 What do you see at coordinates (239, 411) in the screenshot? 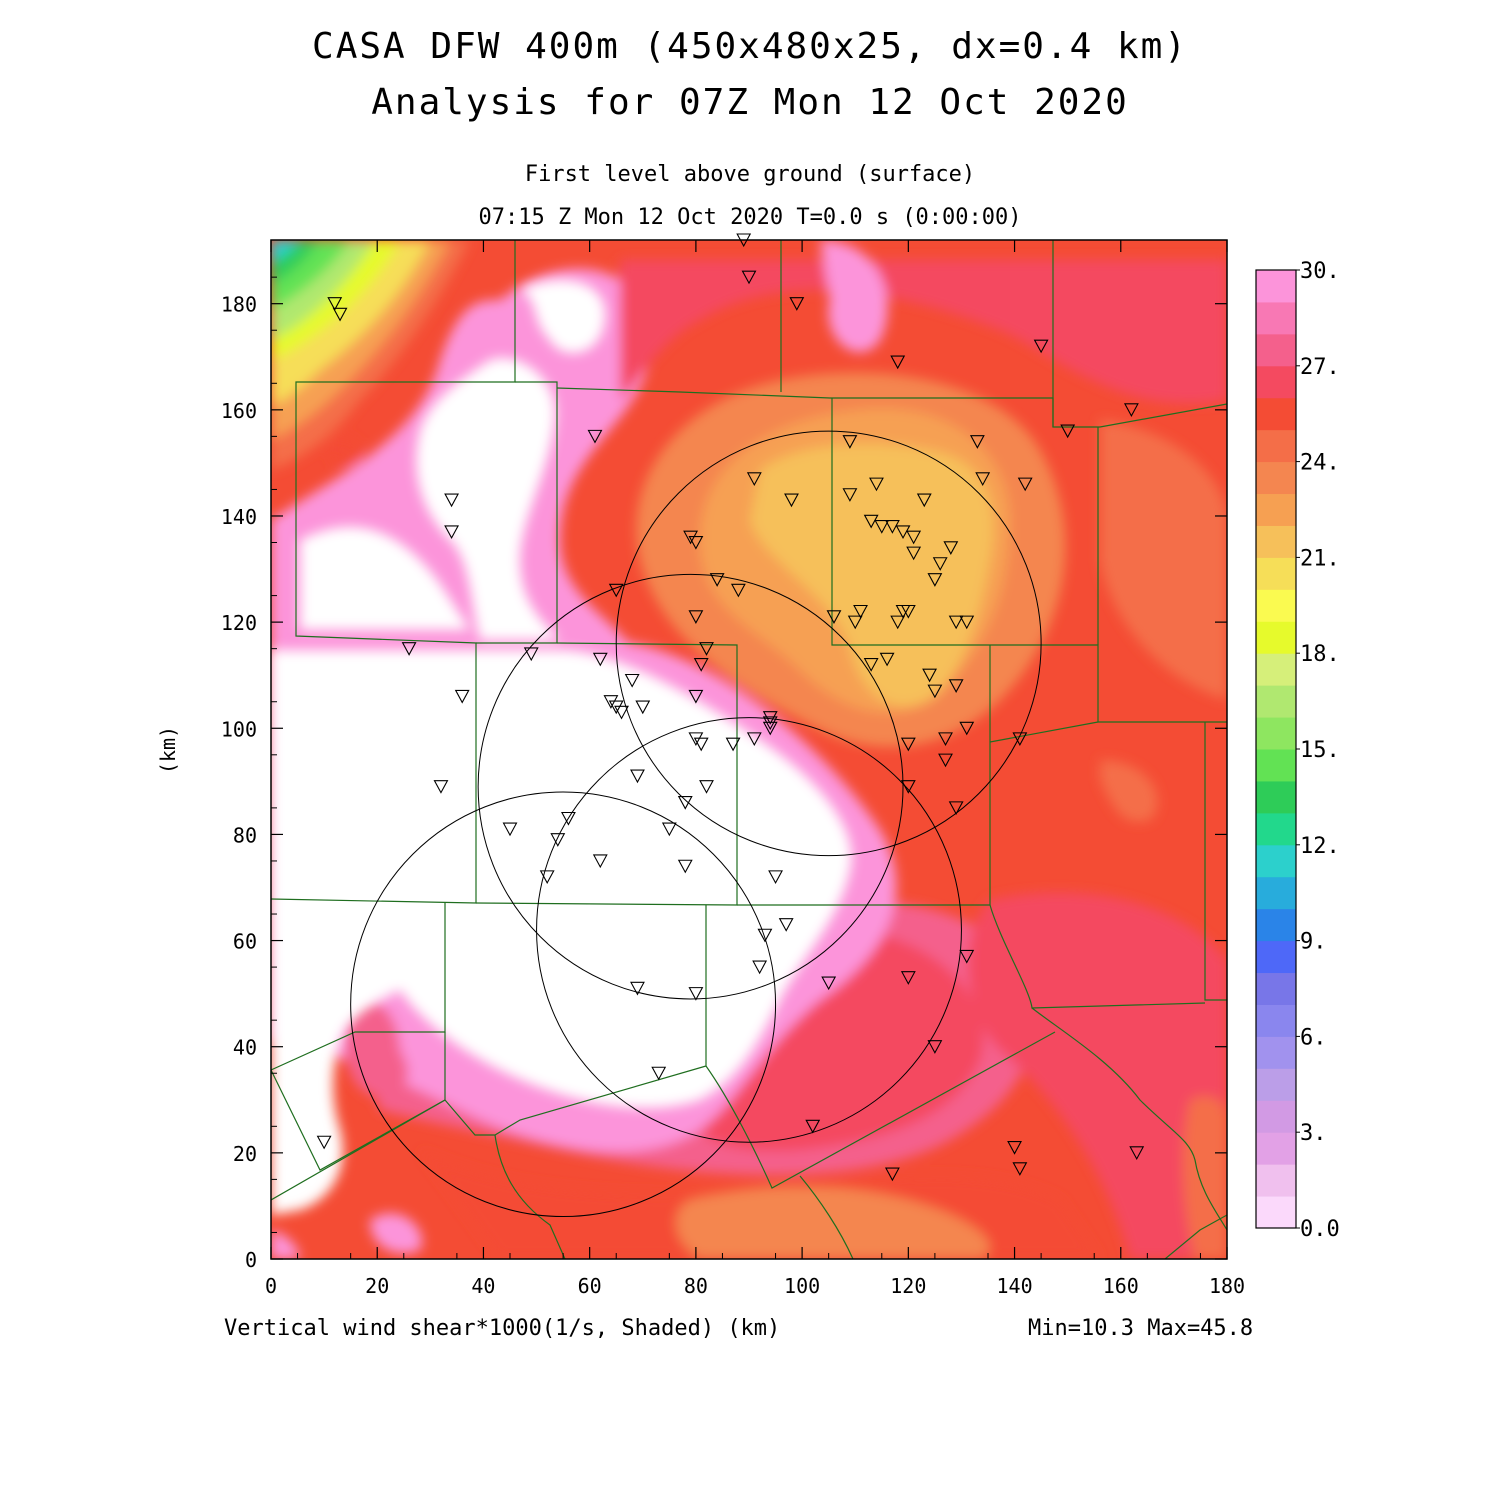
I see `y-tick-label: 160` at bounding box center [239, 411].